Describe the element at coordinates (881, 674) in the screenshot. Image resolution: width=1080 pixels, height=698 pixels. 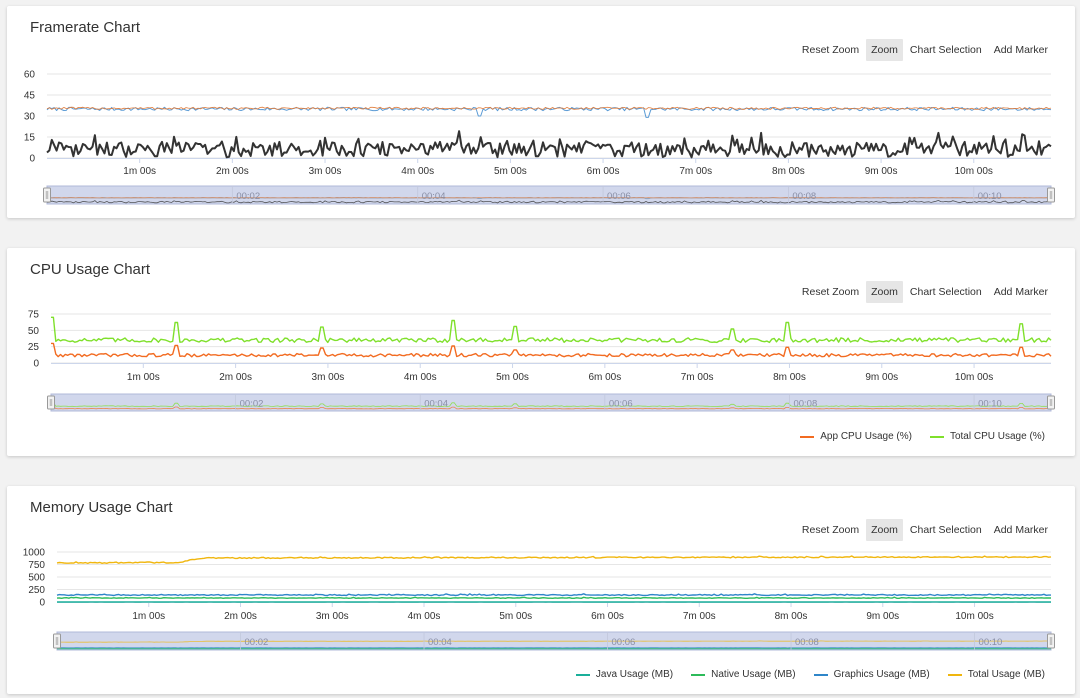
I see `legend-label: Graphics Usage (MB)` at that location.